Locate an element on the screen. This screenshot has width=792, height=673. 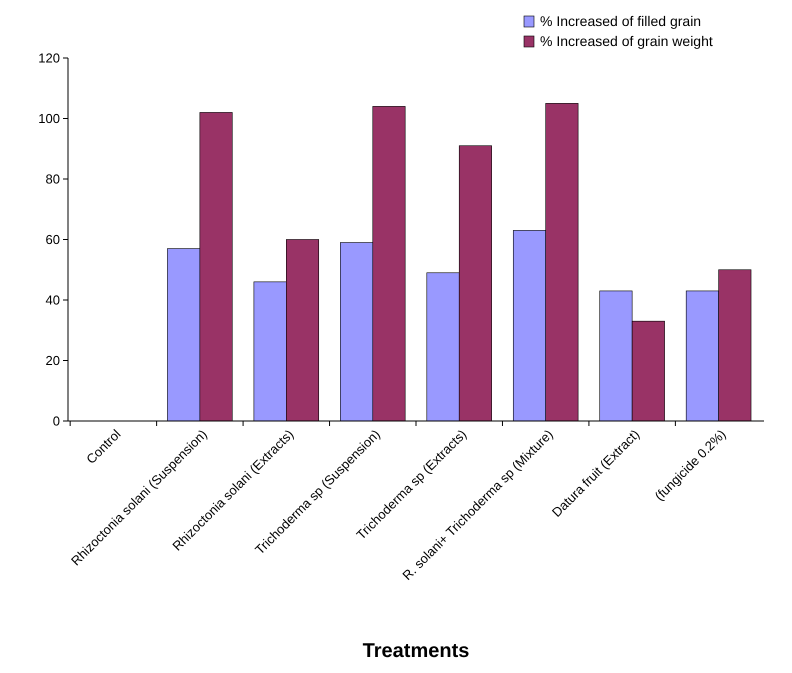
legend-label: % Increased of grain weight is located at coordinates (626, 41).